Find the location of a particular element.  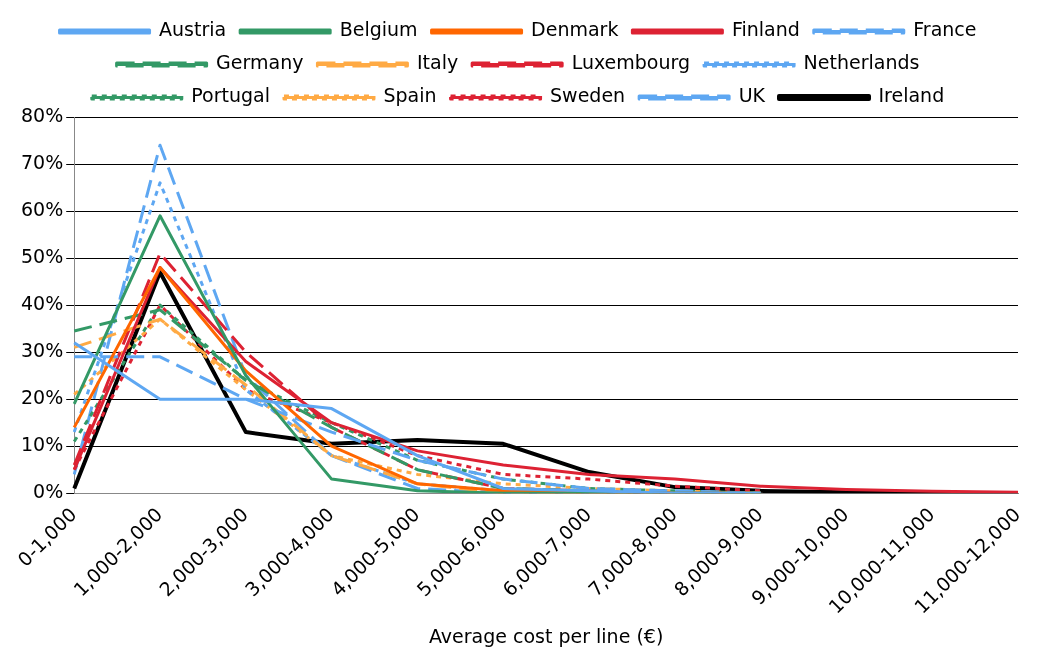

x-axis-title: Average cost per line (€) is located at coordinates (546, 635).